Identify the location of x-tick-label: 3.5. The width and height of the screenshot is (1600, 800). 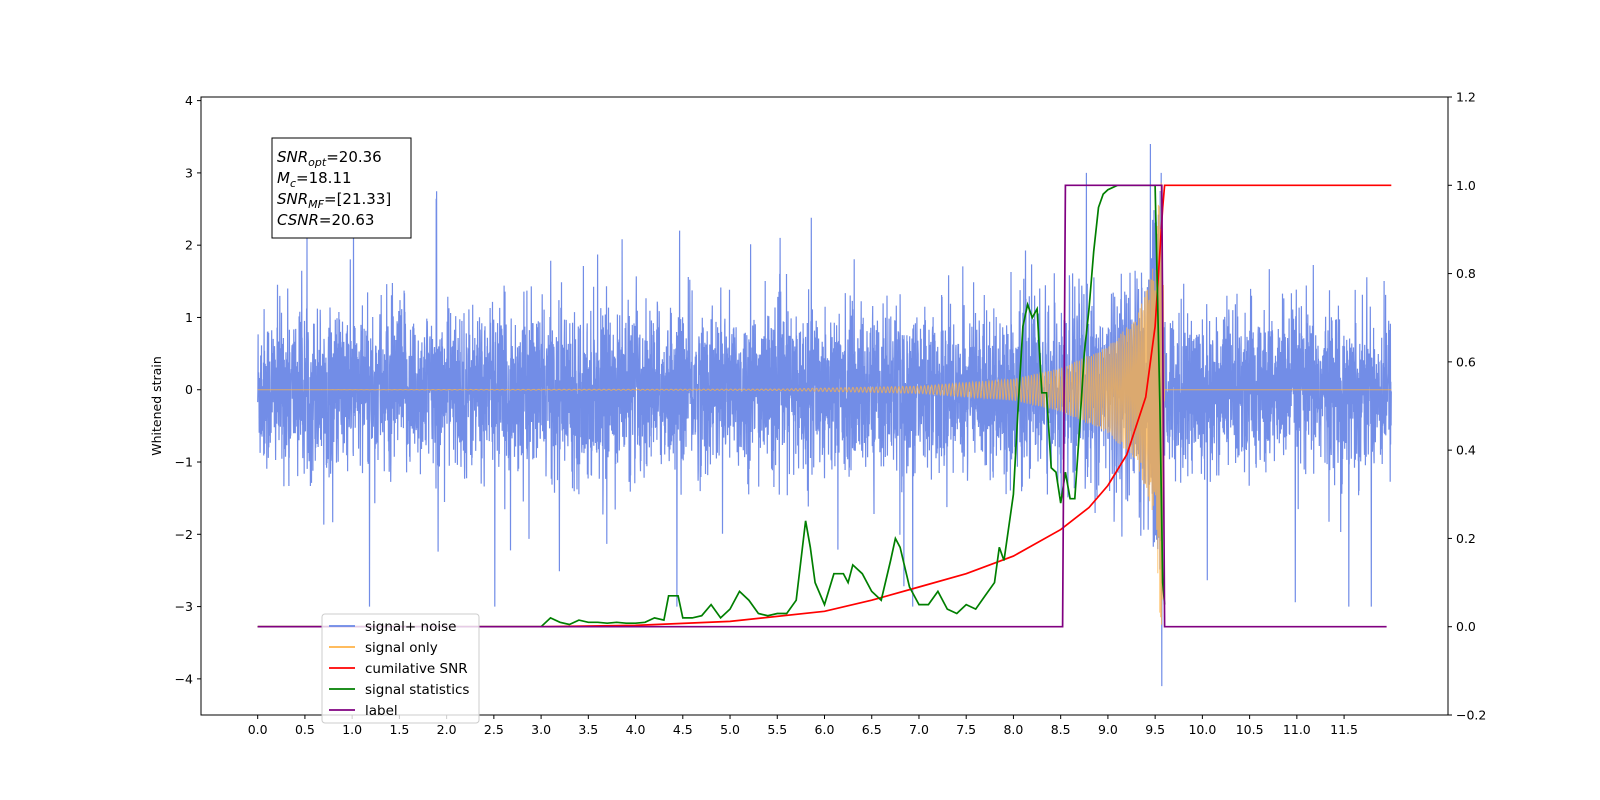
(588, 729).